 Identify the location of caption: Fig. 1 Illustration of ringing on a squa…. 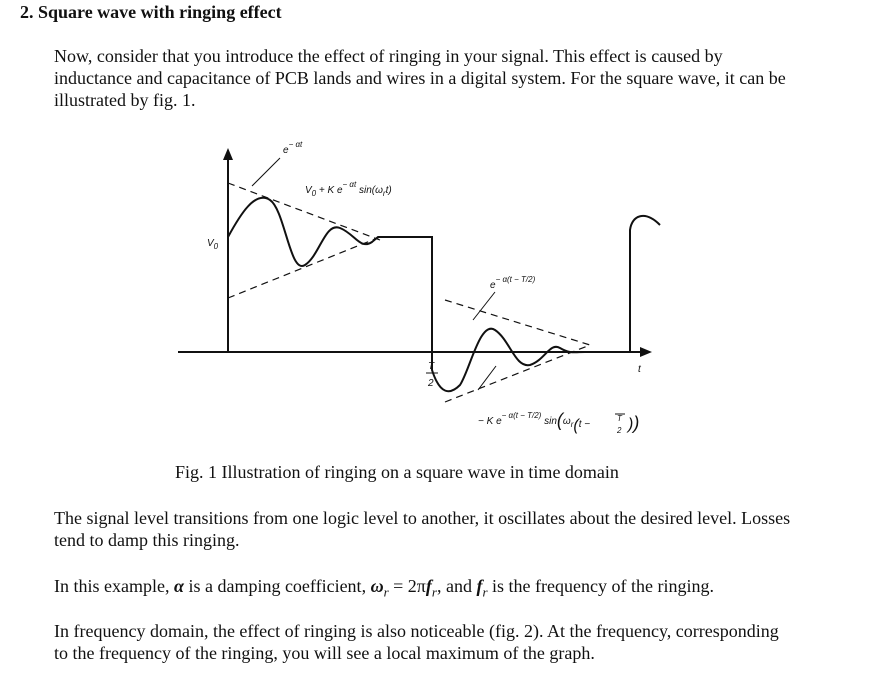
(397, 472).